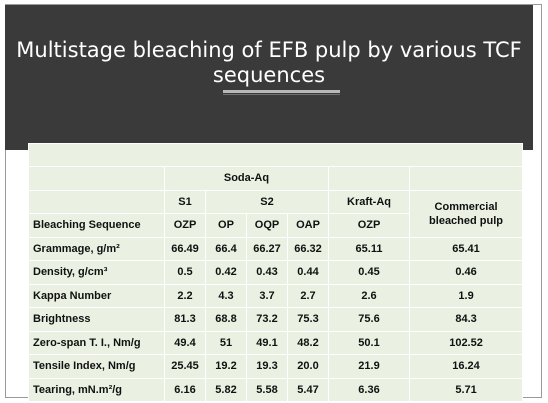 The height and width of the screenshot is (403, 548). Describe the element at coordinates (185, 272) in the screenshot. I see `table-cell: 0.5` at that location.